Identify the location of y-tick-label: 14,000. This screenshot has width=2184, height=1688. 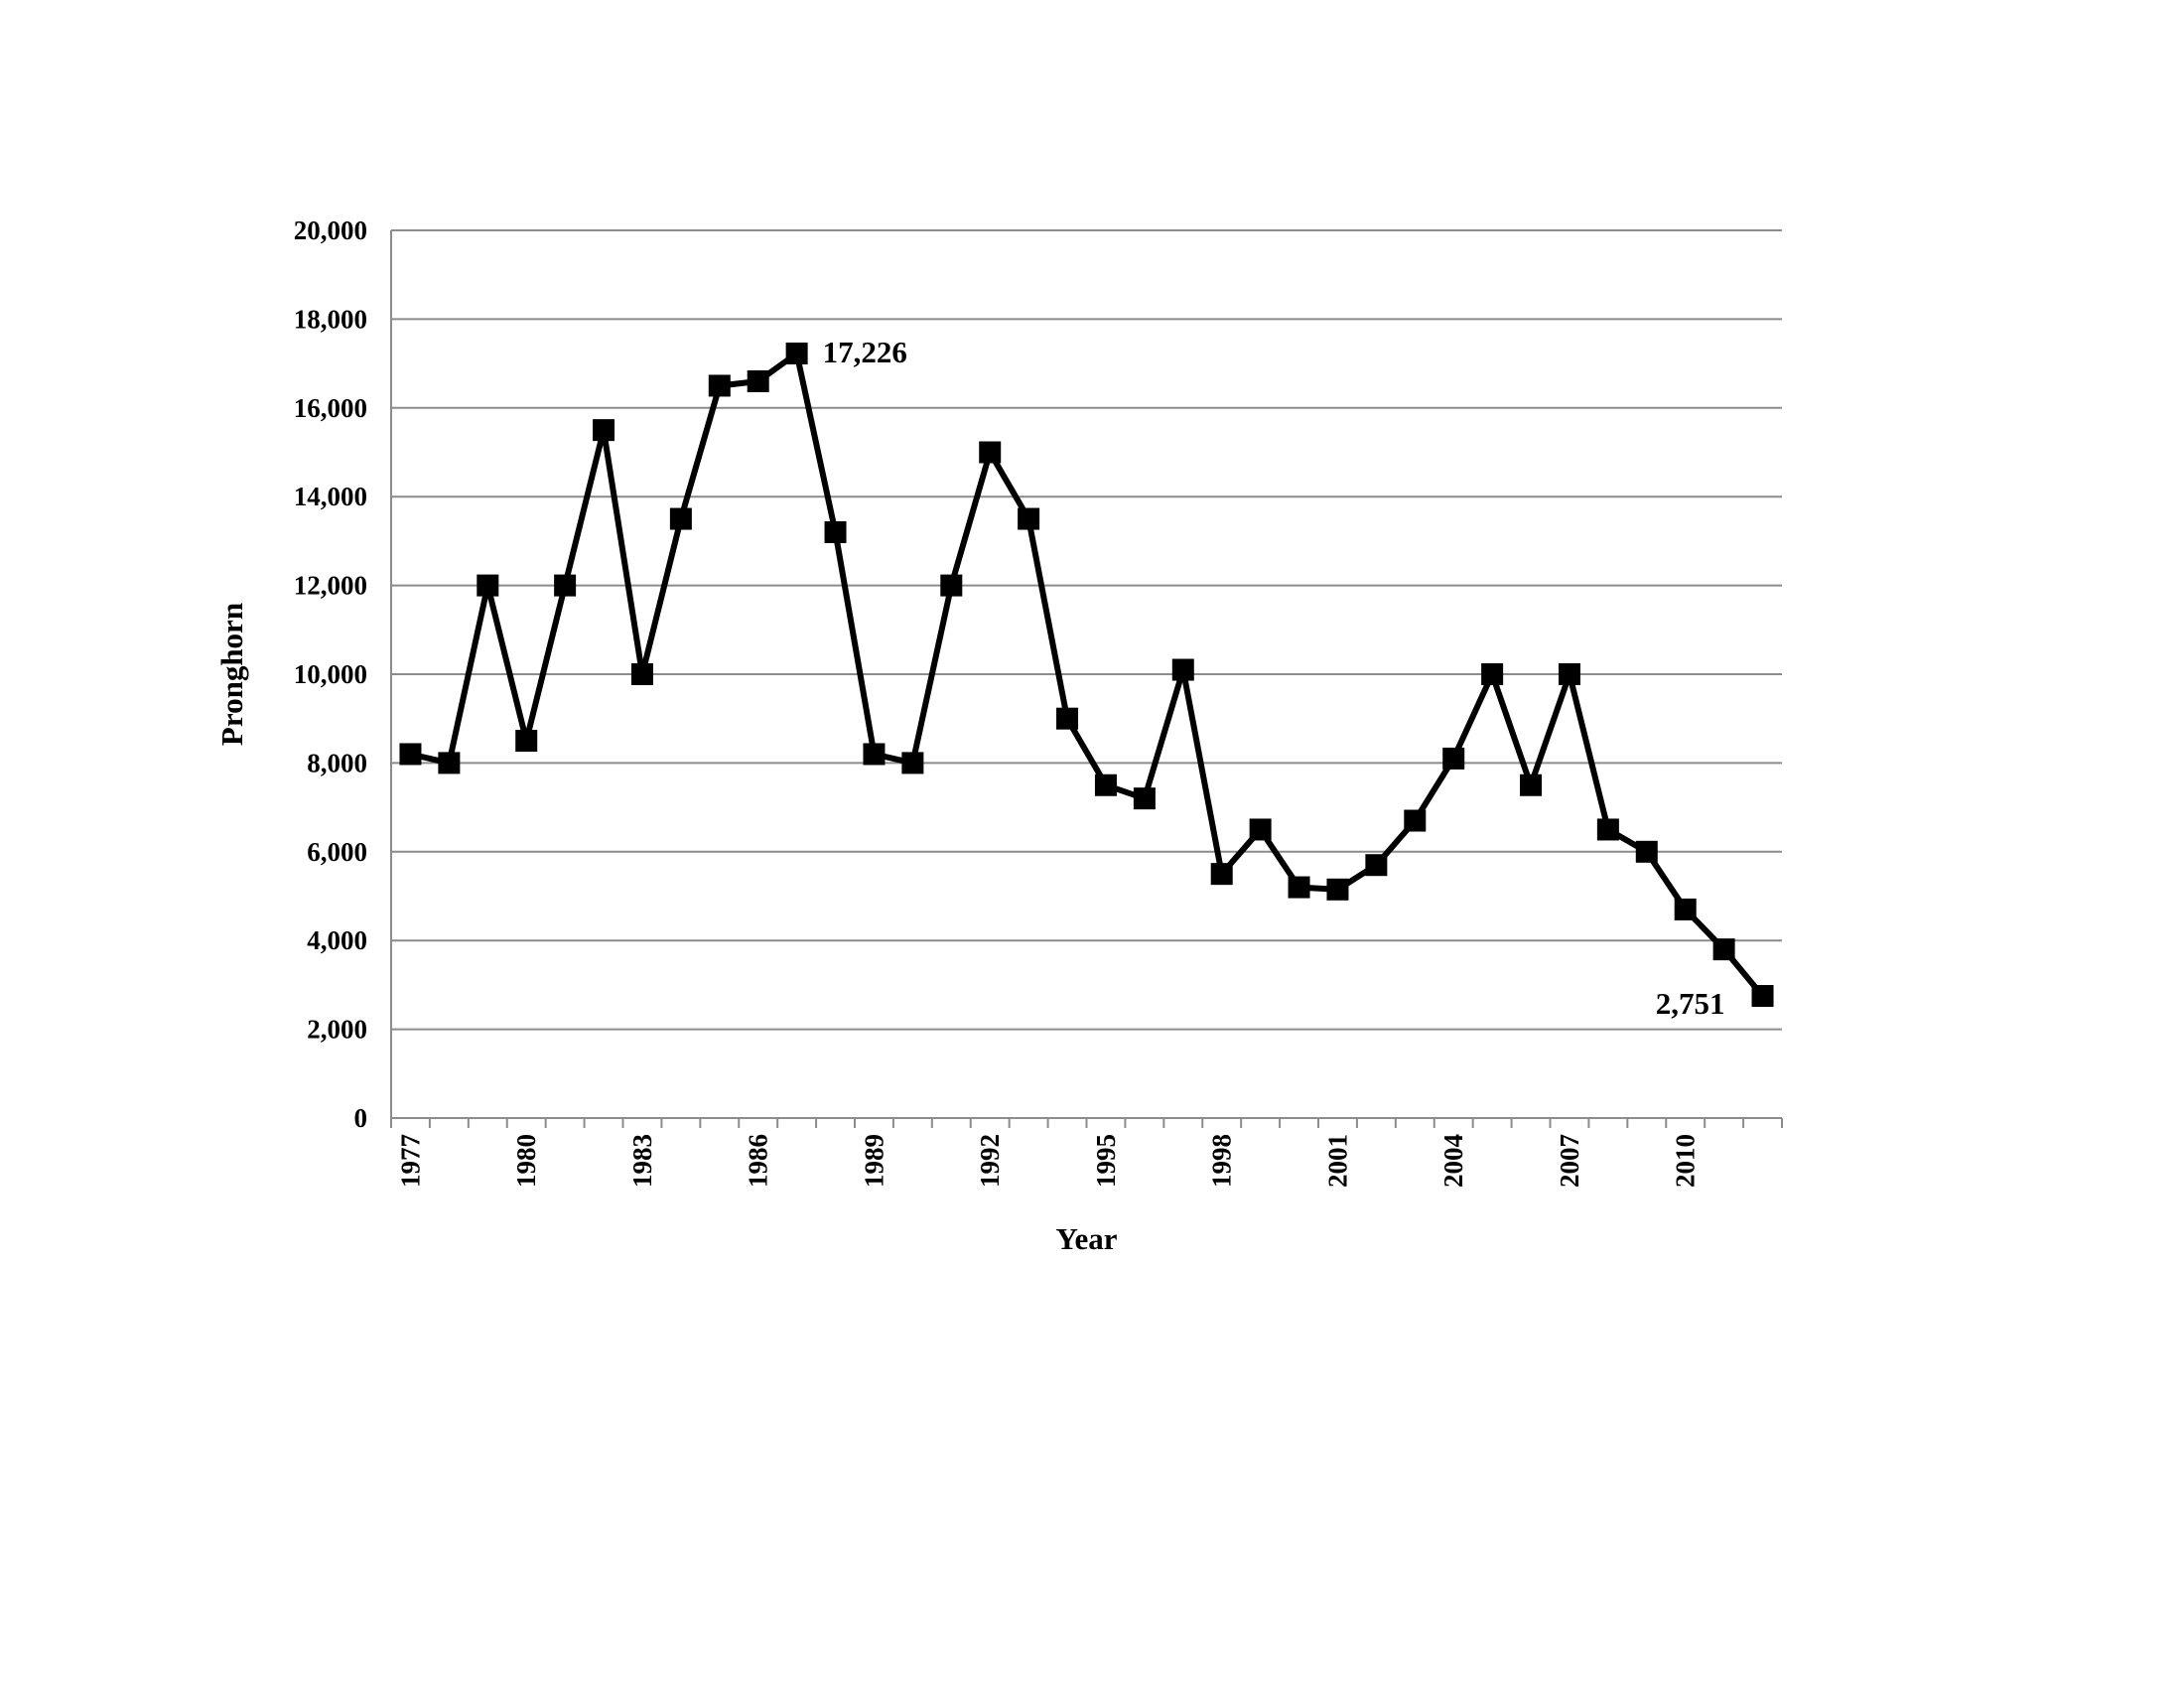
(330, 496).